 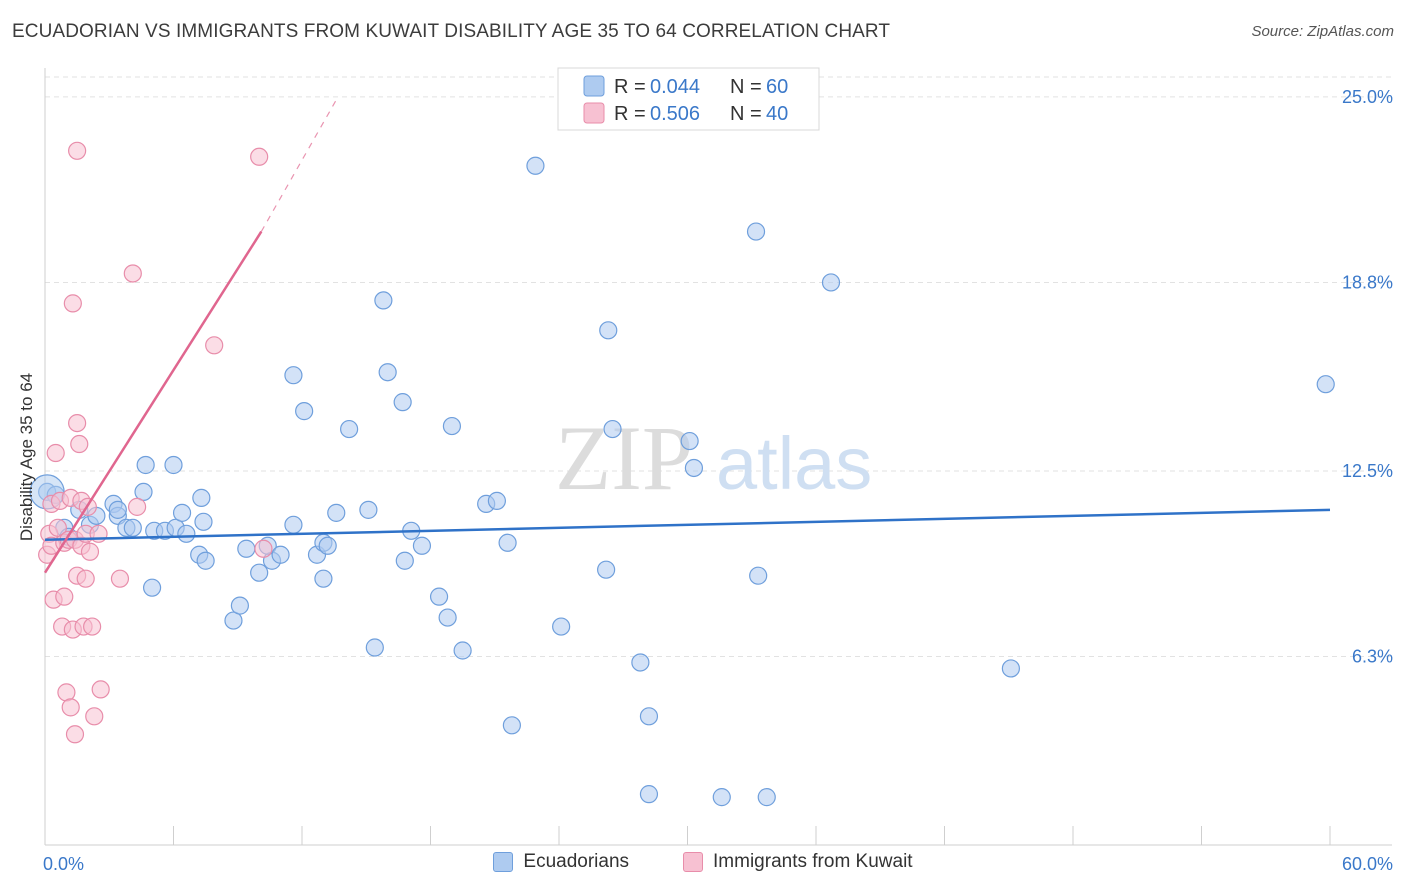 What do you see at coordinates (777, 114) in the screenshot?
I see `legend-n-value: 40` at bounding box center [777, 114].